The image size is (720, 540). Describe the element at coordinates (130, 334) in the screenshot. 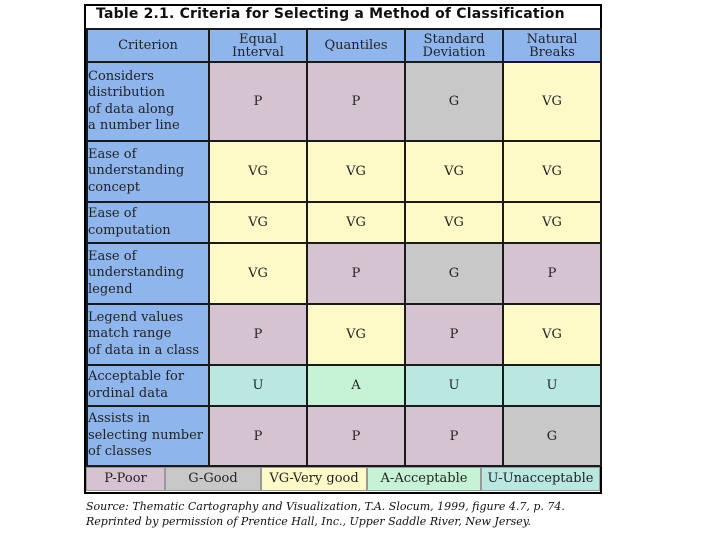

I see `criterion-line: match range` at that location.